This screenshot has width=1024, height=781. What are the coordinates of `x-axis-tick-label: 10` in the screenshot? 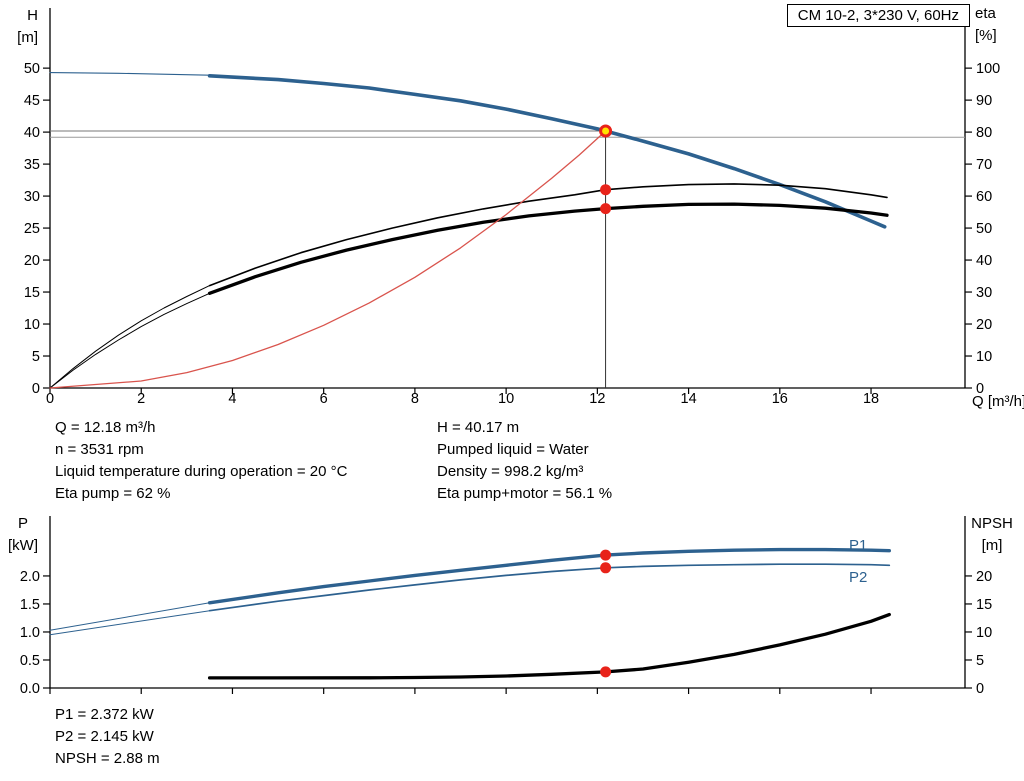 It's located at (506, 399).